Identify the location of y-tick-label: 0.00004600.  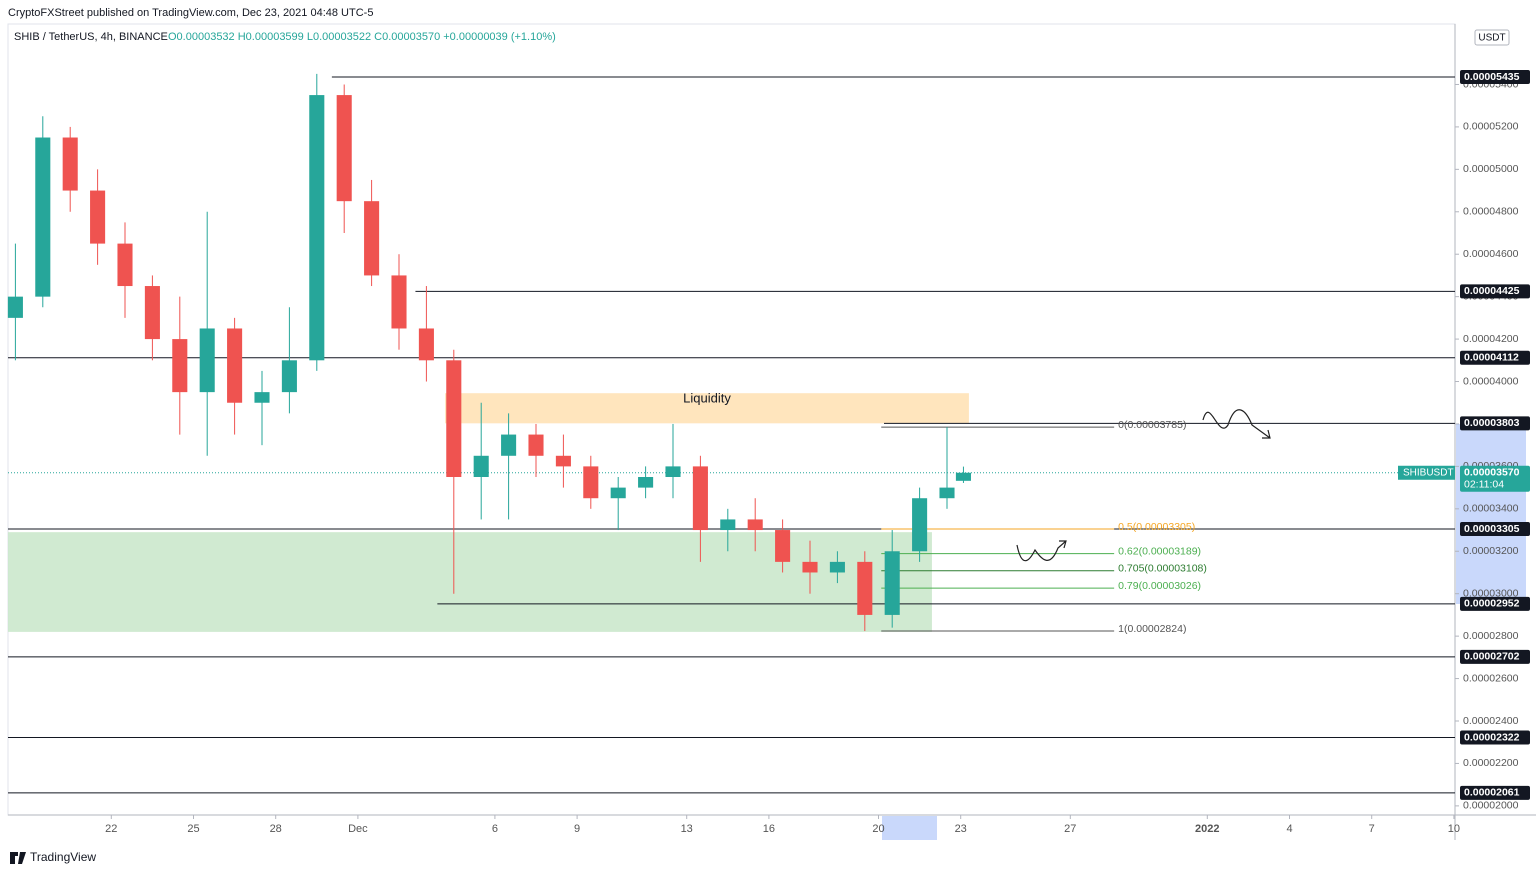
(1491, 254).